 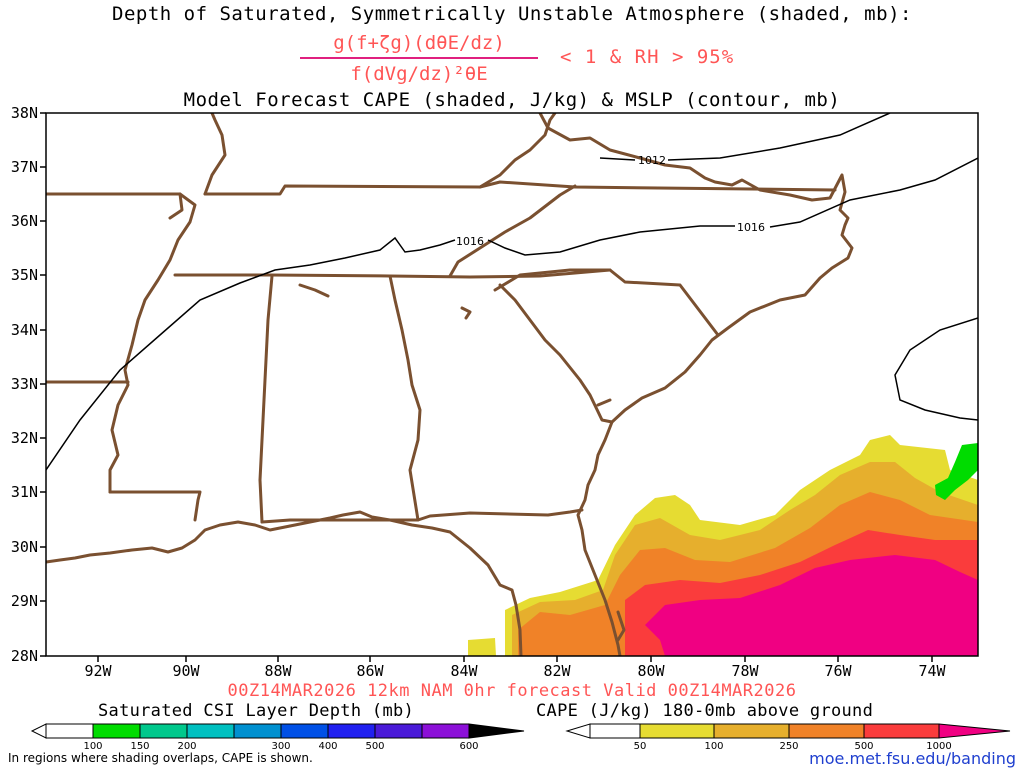 What do you see at coordinates (169, 542) in the screenshot?
I see `gulf-coastline-west` at bounding box center [169, 542].